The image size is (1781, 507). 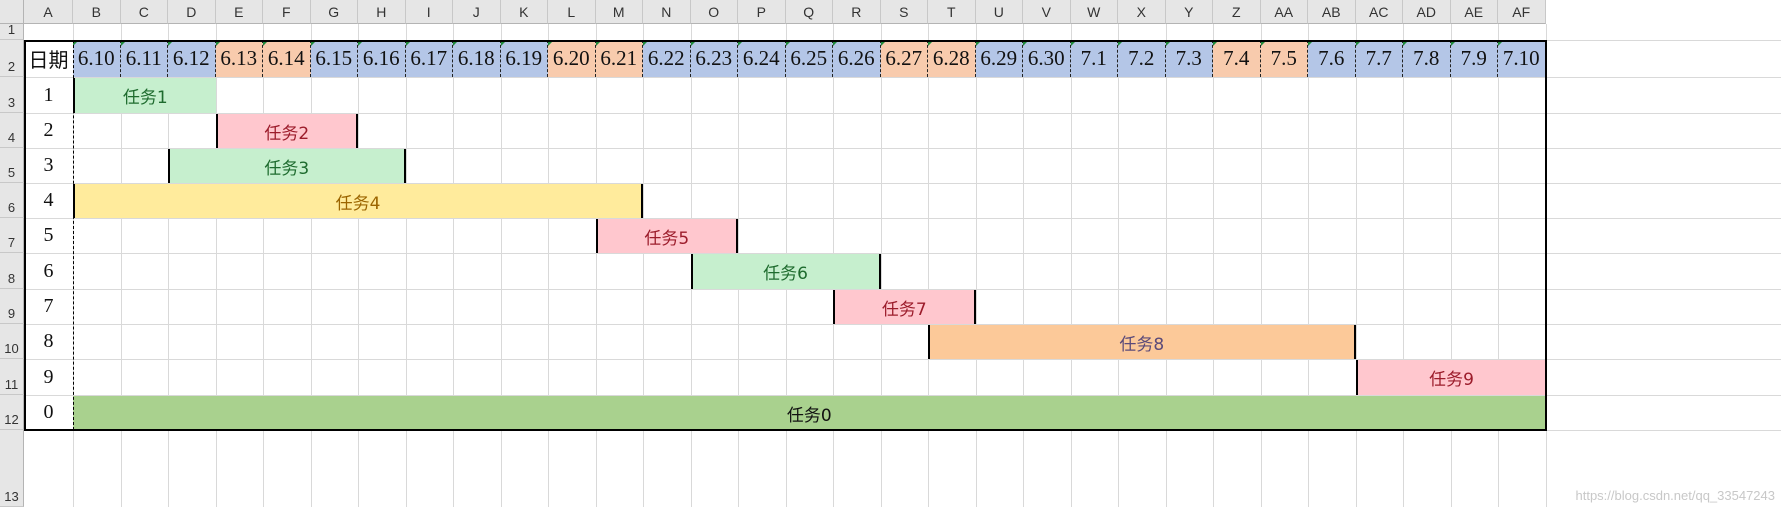 What do you see at coordinates (12, 95) in the screenshot?
I see `row-header-3: 3` at bounding box center [12, 95].